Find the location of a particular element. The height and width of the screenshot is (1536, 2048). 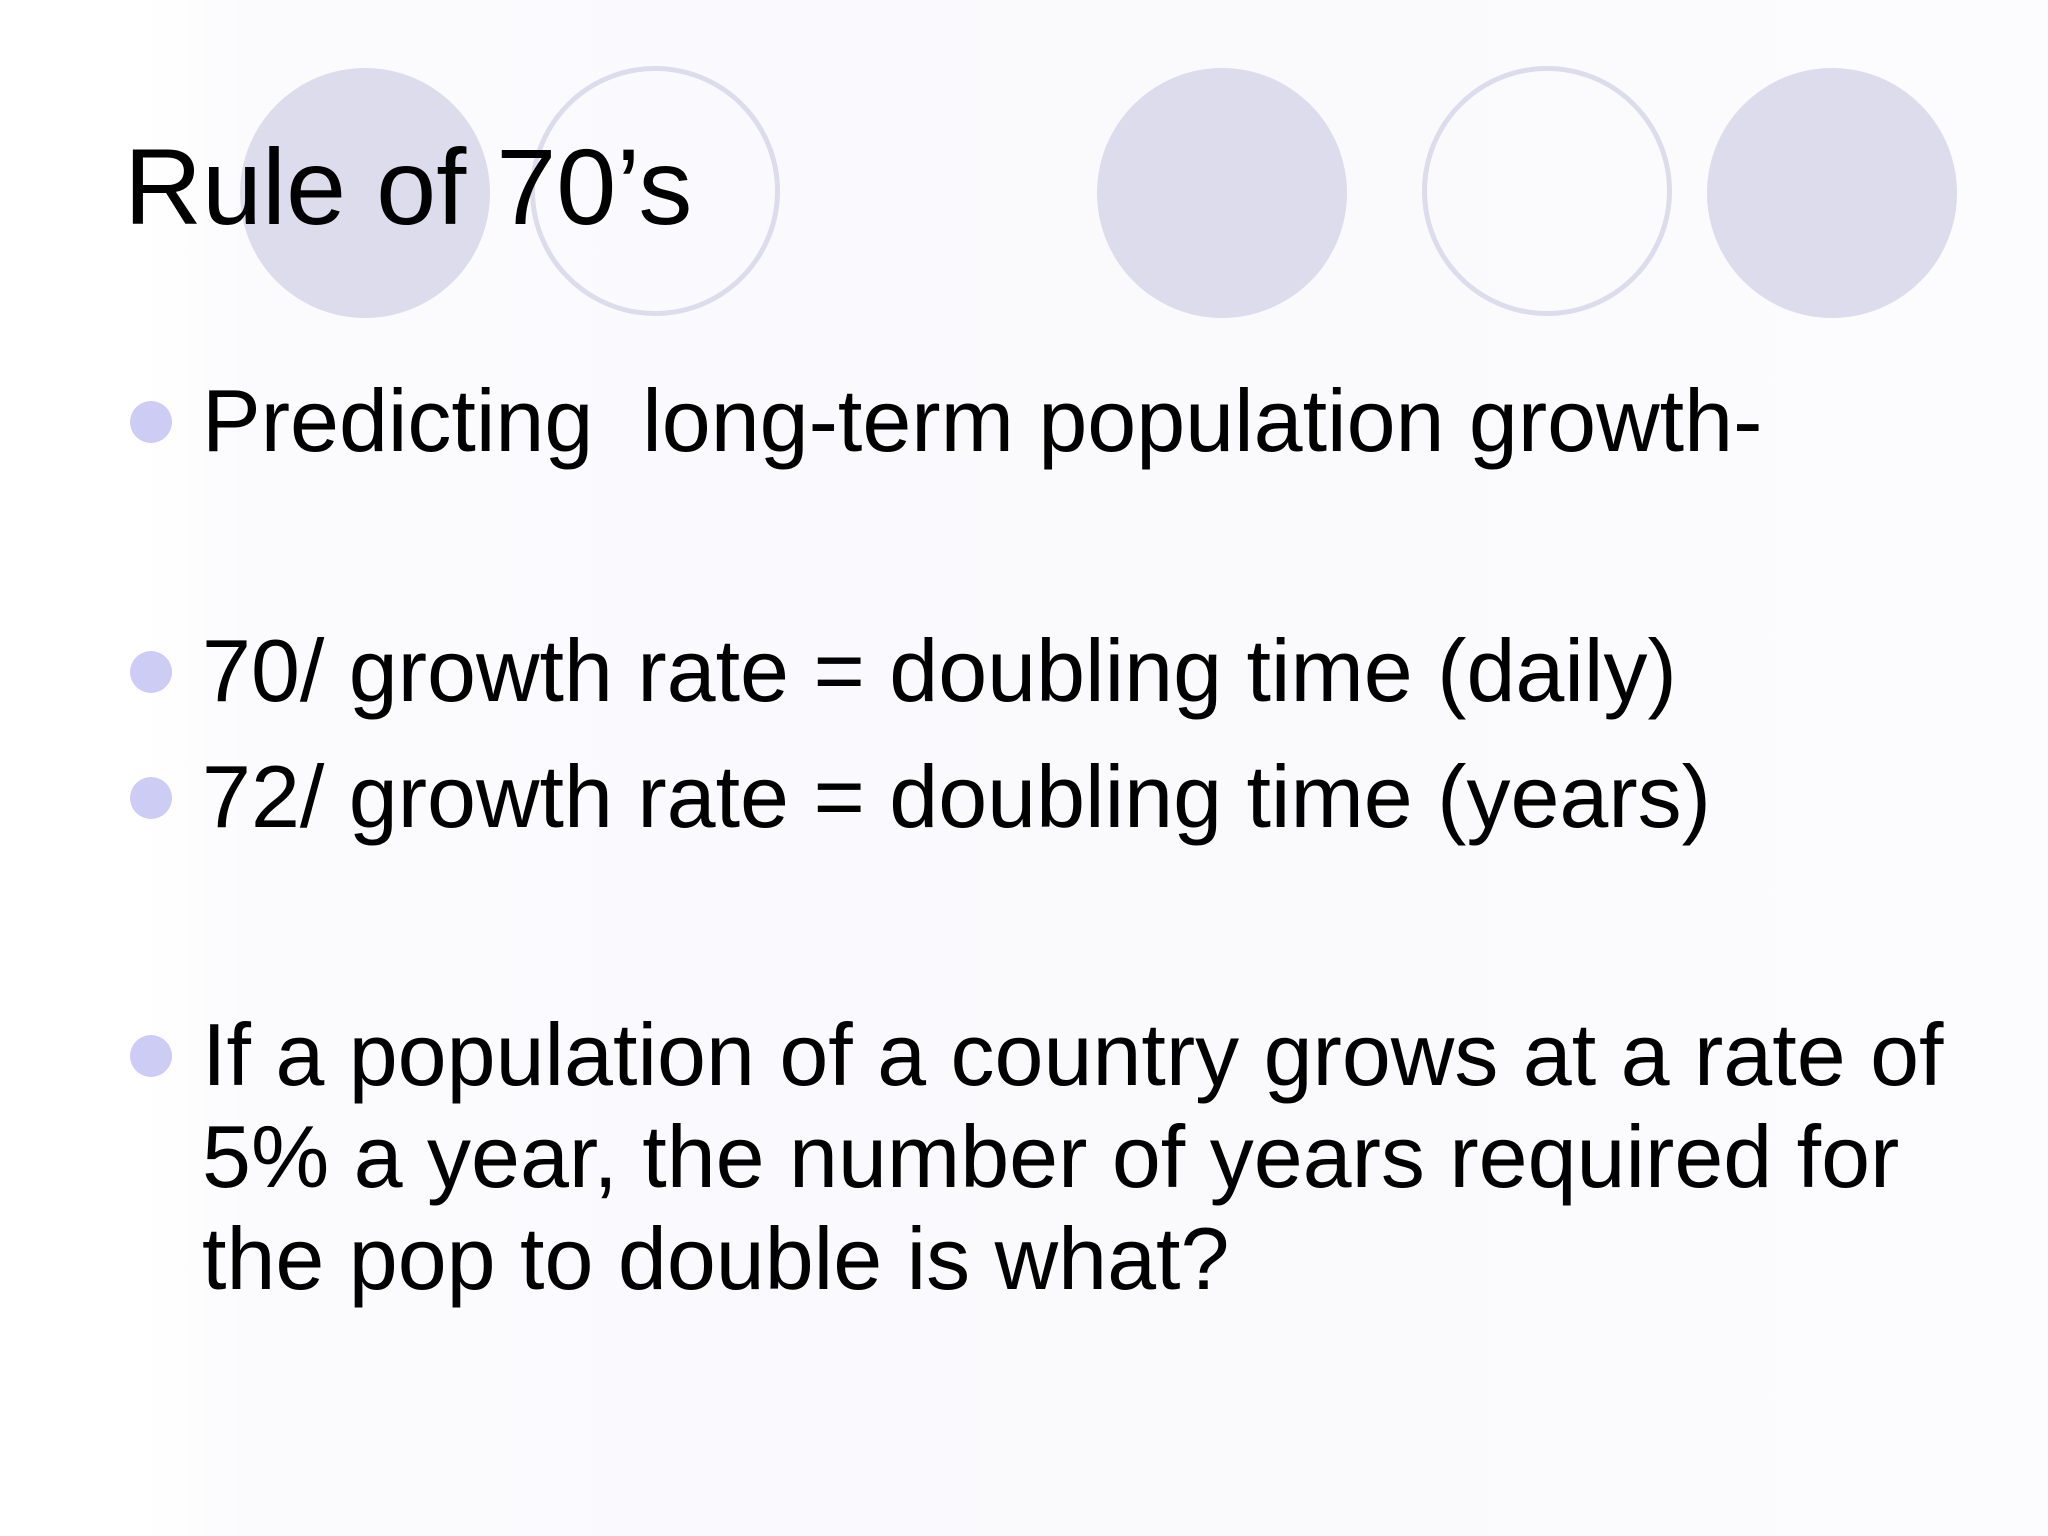

bullet-item: Predicting long-term population growth- is located at coordinates (1070, 421).